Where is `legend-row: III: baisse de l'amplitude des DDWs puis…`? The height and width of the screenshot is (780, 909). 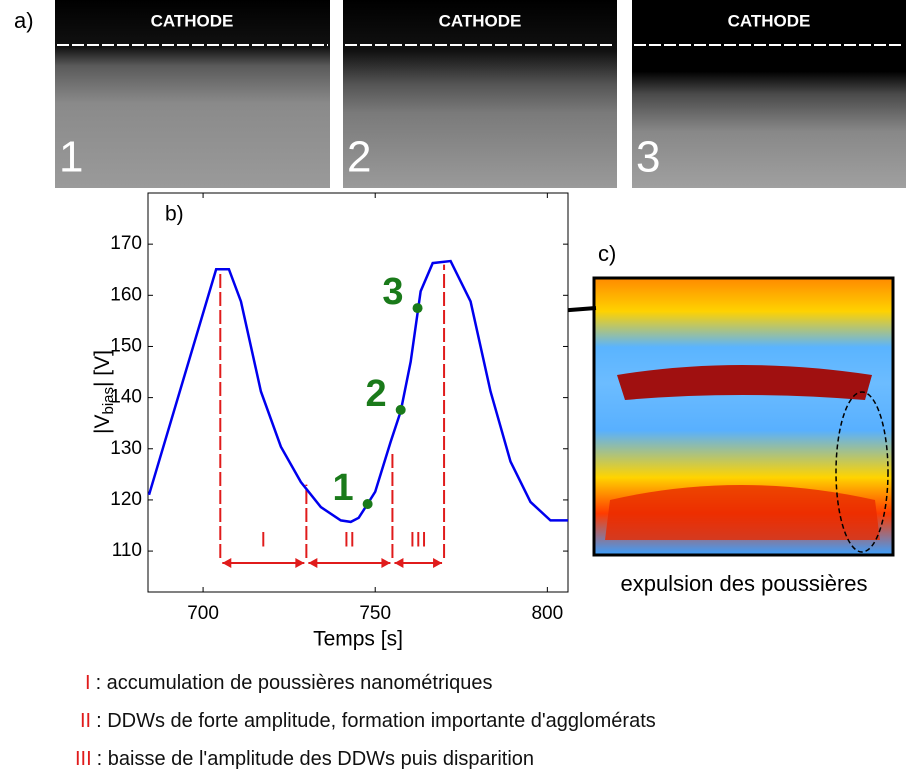
legend-row: III: baisse de l'amplitude des DDWs puis… is located at coordinates (304, 759).